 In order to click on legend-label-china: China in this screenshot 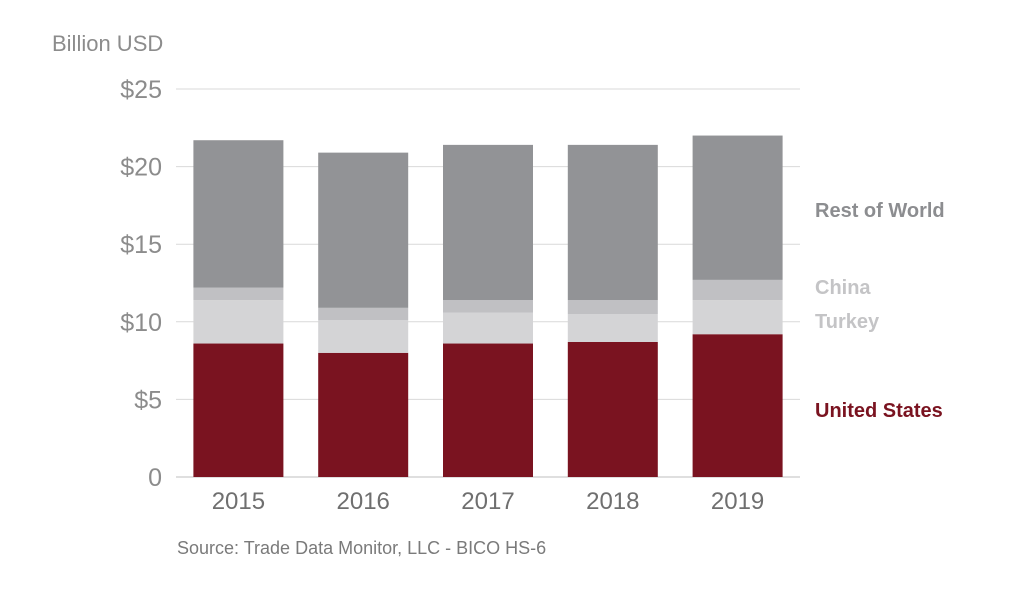, I will do `click(843, 288)`.